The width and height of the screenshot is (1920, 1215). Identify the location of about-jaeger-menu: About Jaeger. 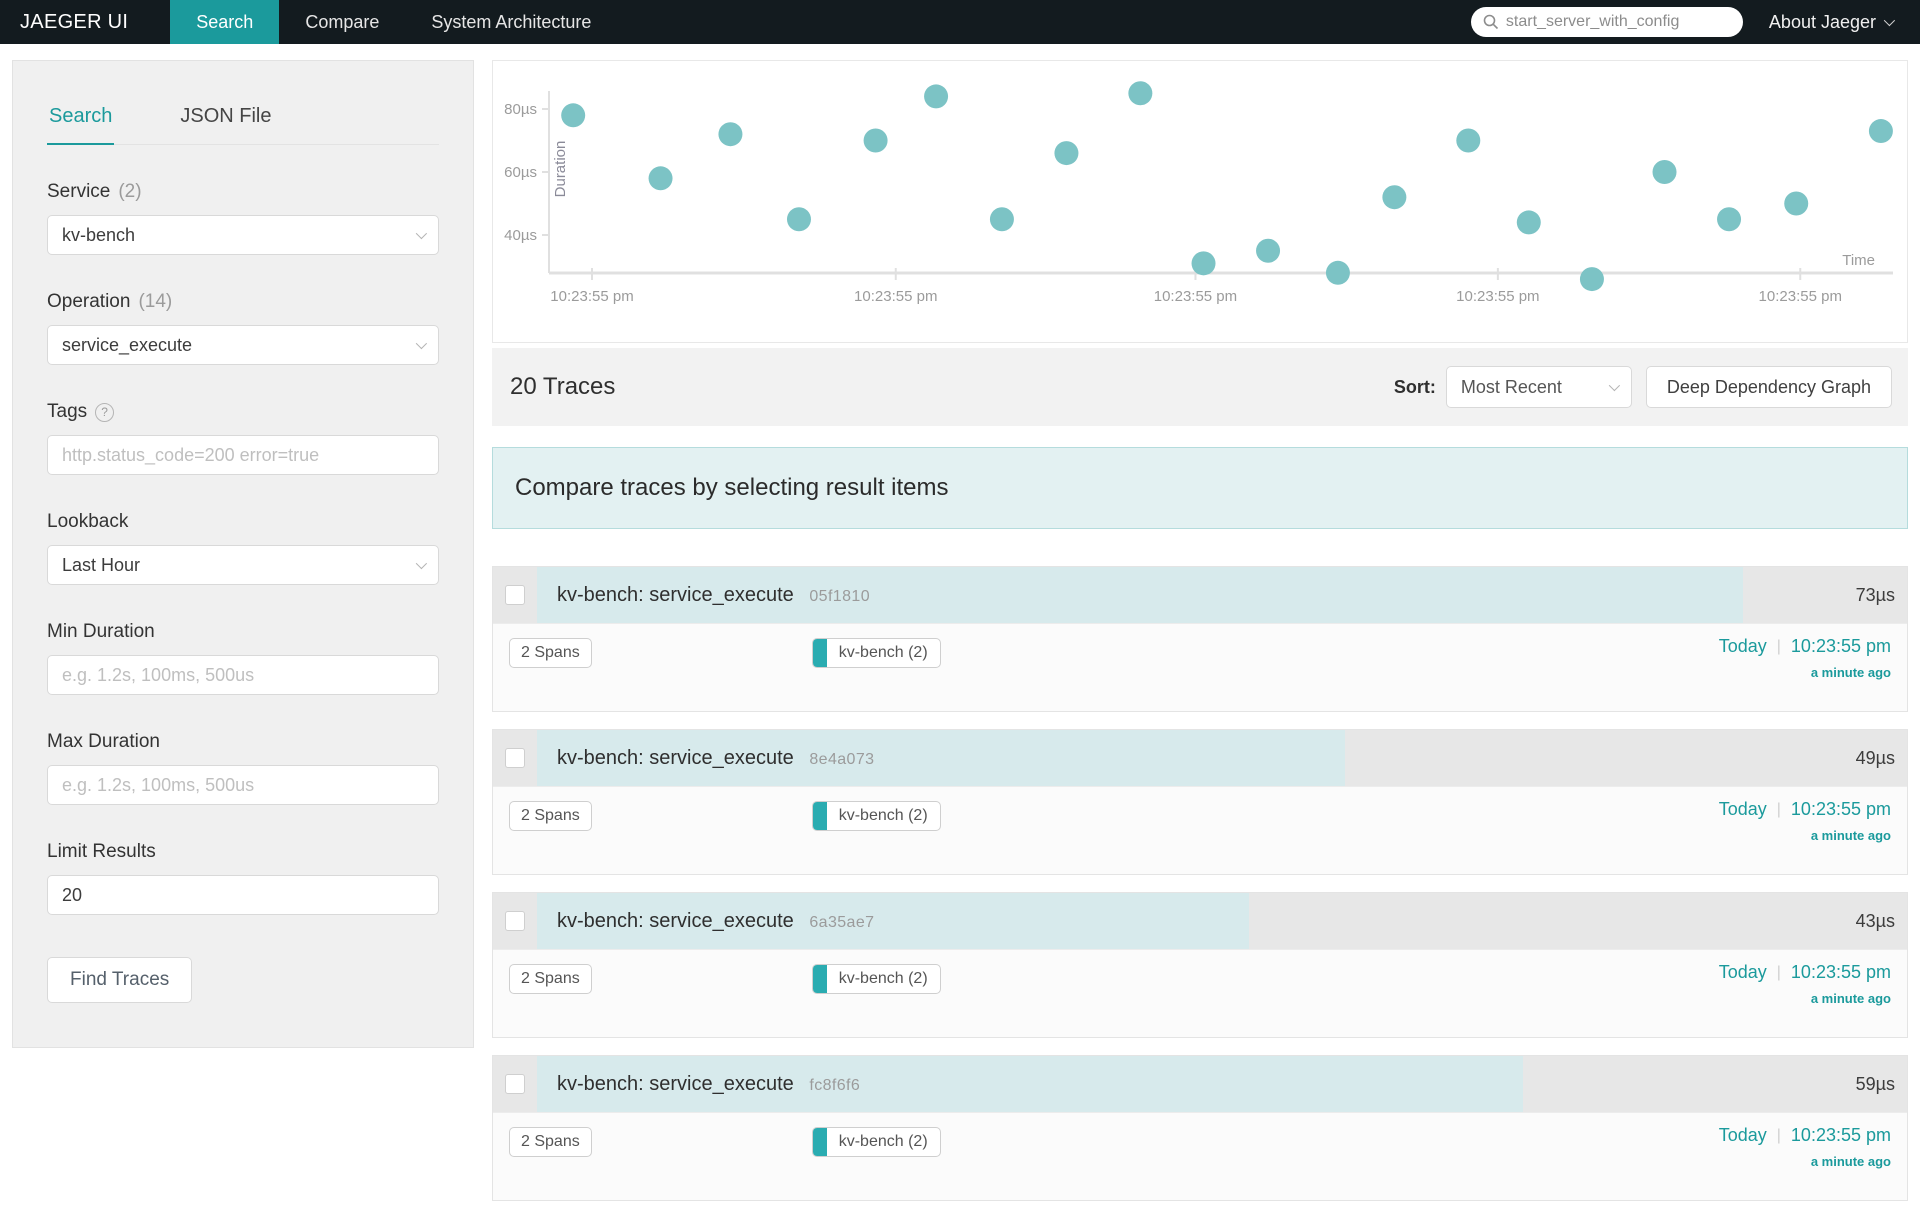
(1832, 22).